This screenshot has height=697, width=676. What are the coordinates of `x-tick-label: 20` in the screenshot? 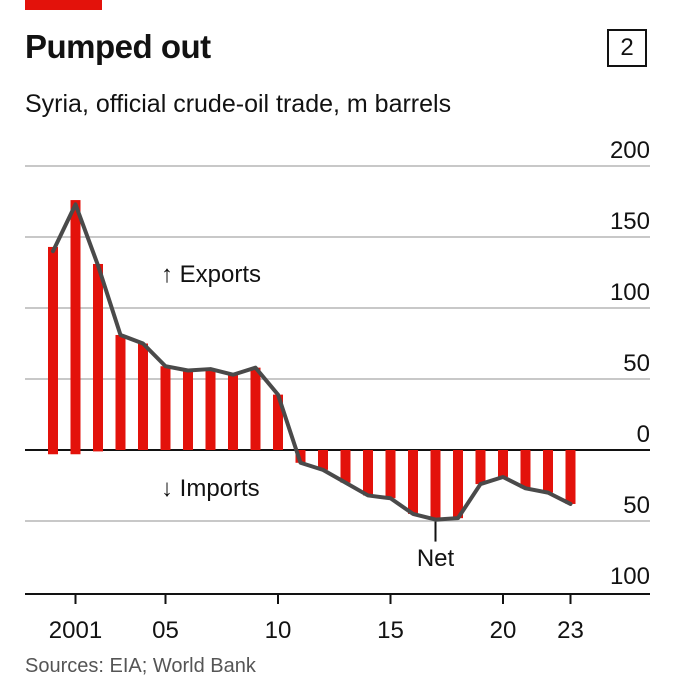 It's located at (503, 630).